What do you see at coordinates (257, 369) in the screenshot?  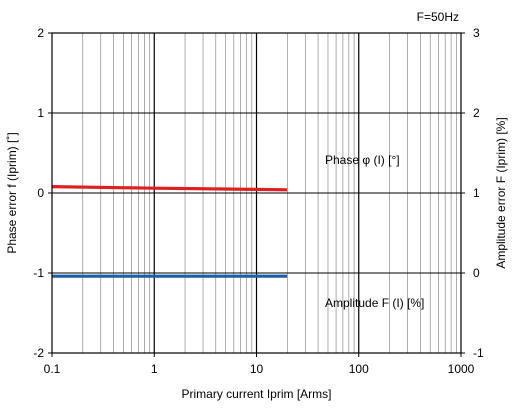 I see `x-tick-label: 10` at bounding box center [257, 369].